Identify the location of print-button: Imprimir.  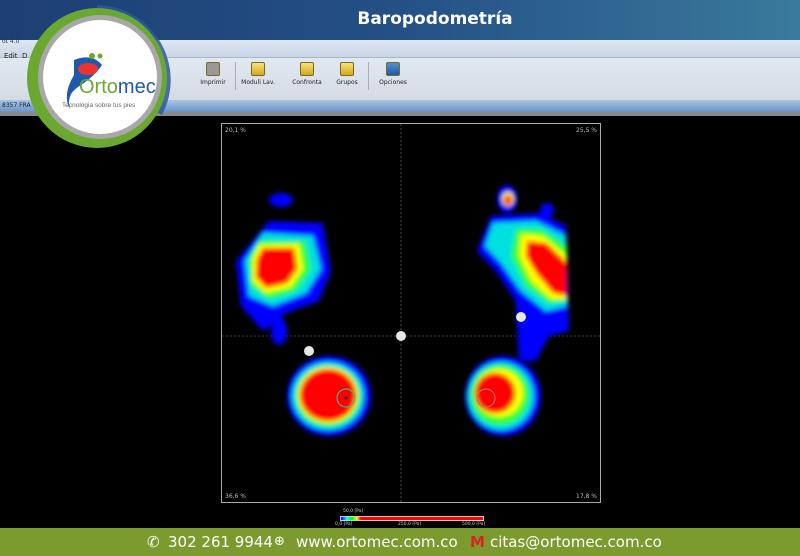
(213, 74).